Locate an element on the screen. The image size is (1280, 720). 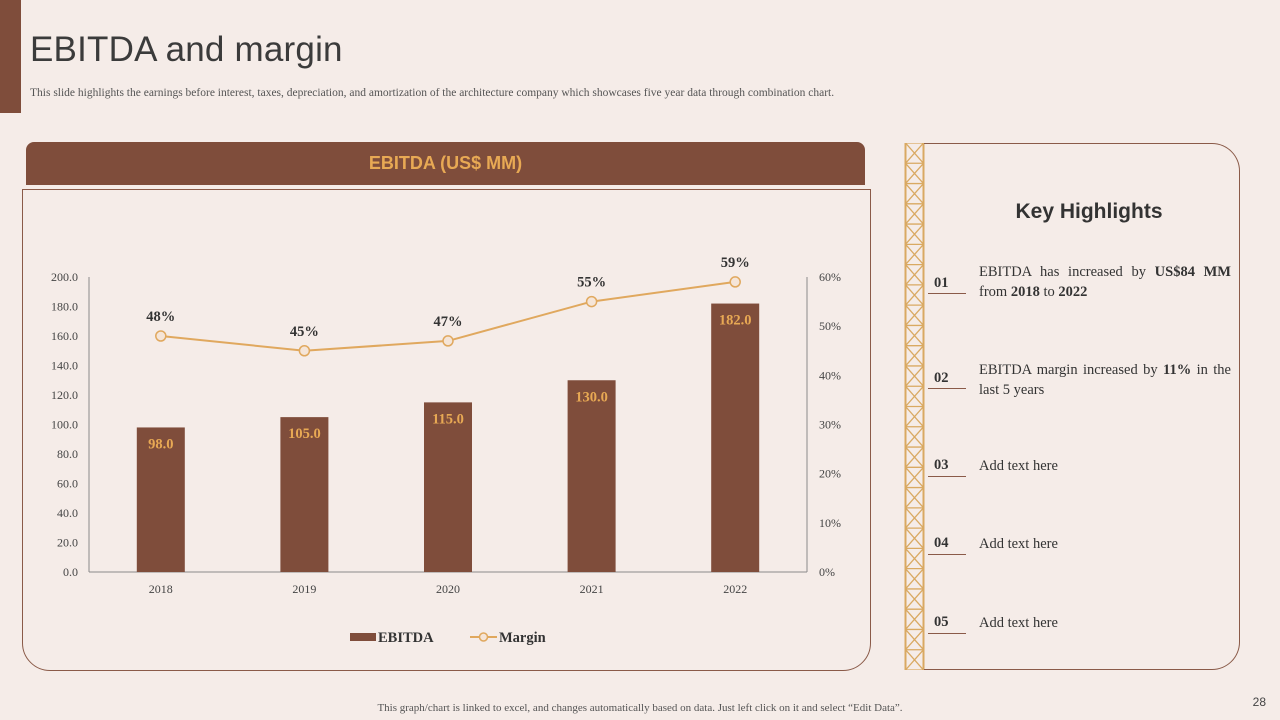
y-left-tick-label: 180.0 is located at coordinates (64, 307).